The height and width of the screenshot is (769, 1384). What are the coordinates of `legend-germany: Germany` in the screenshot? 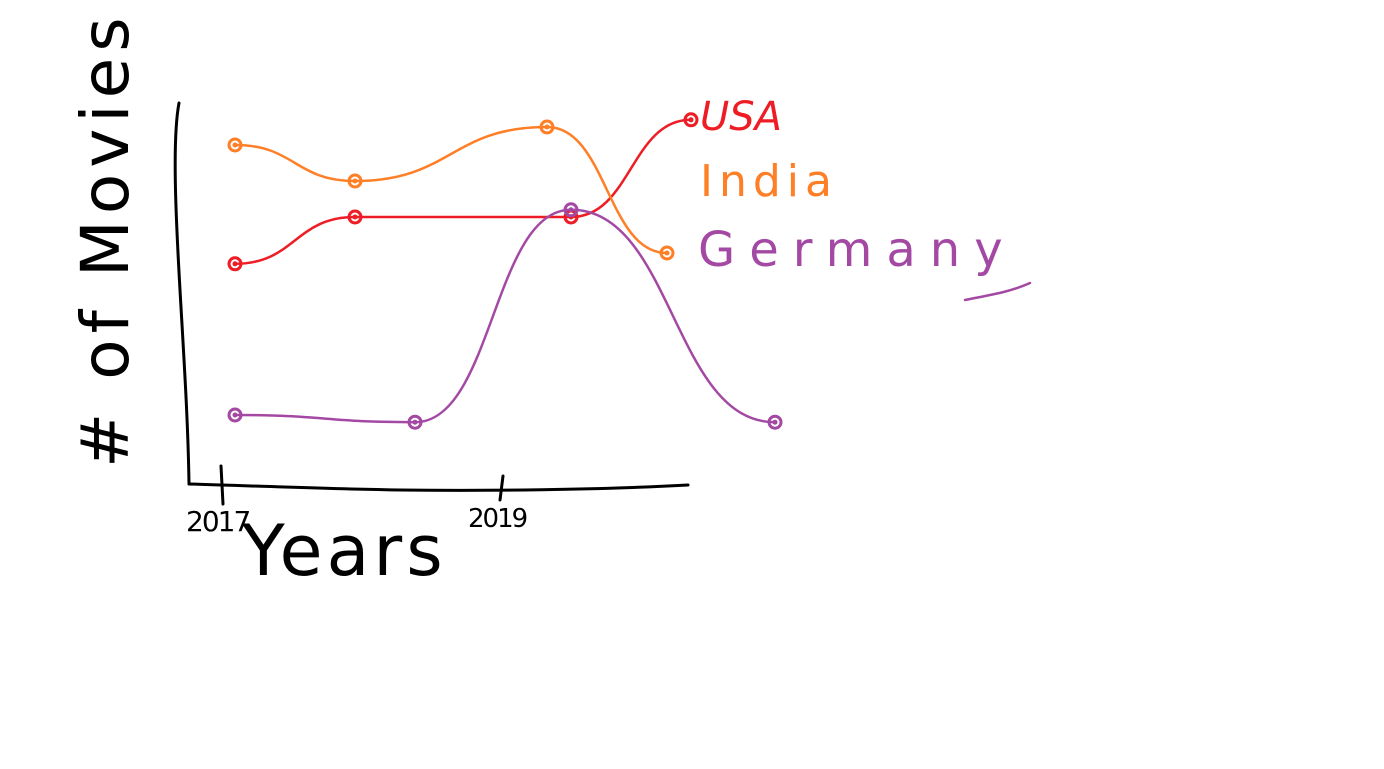 It's located at (857, 250).